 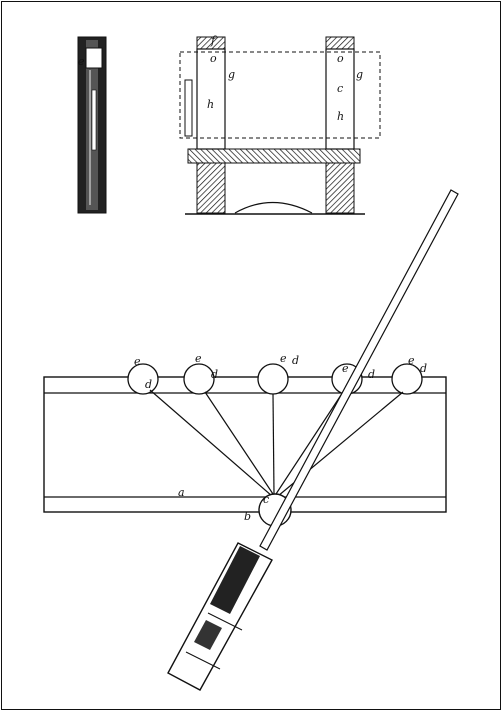 What do you see at coordinates (213, 58) in the screenshot?
I see `label-o-left: o` at bounding box center [213, 58].